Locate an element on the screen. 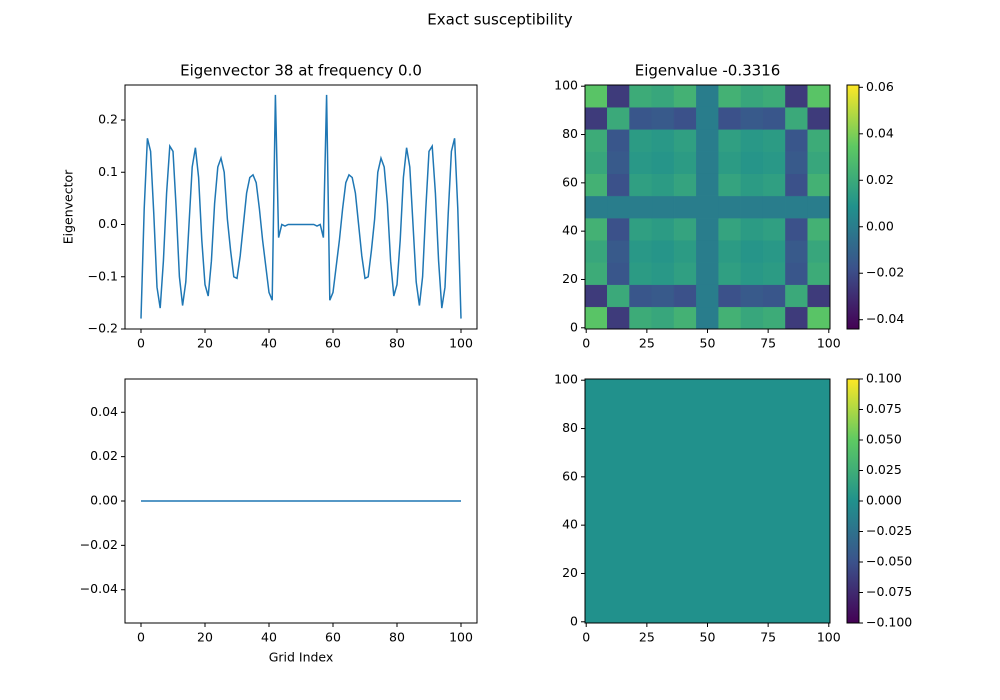 The image size is (1000, 700). x-tick-label: 60 is located at coordinates (333, 343).